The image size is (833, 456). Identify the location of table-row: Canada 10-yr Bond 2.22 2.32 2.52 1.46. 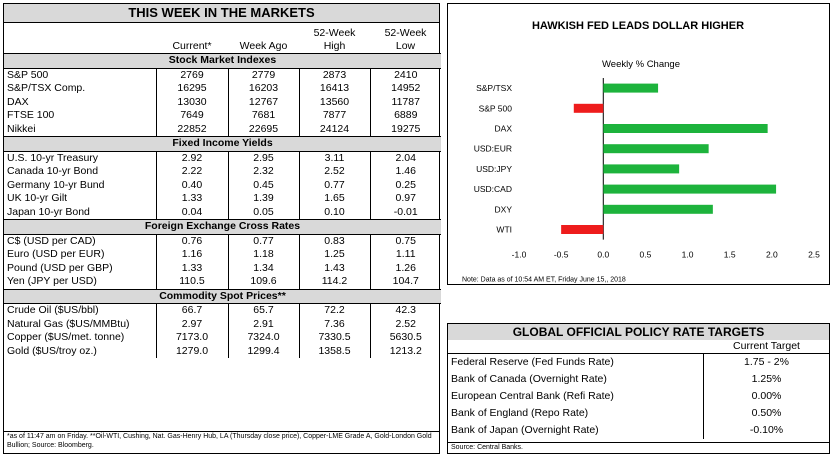
(222, 172).